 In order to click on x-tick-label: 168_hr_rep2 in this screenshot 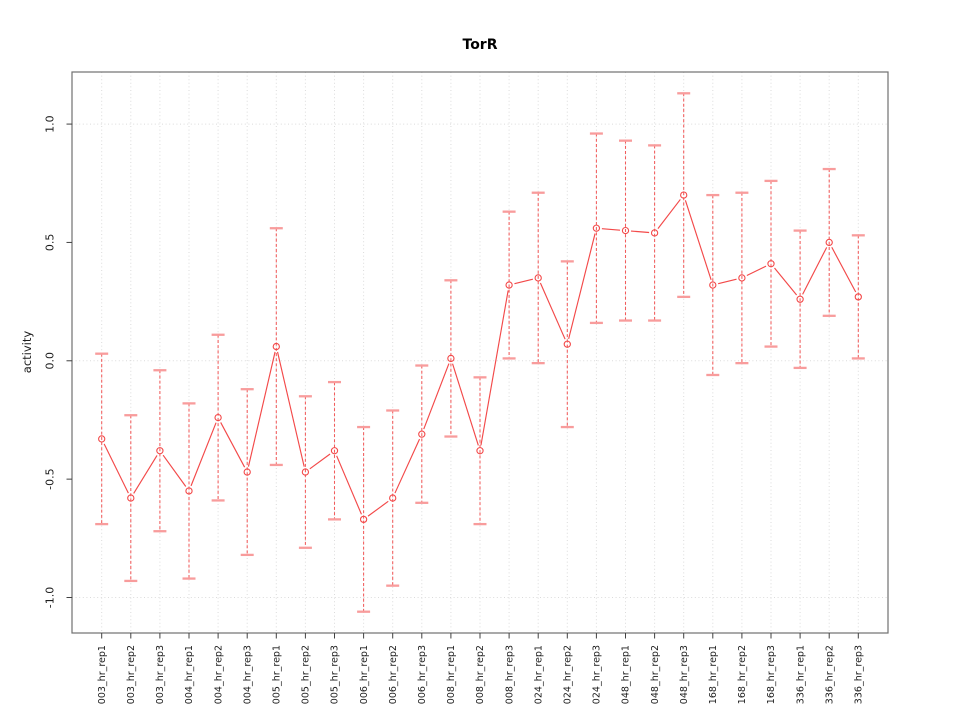, I will do `click(742, 674)`.